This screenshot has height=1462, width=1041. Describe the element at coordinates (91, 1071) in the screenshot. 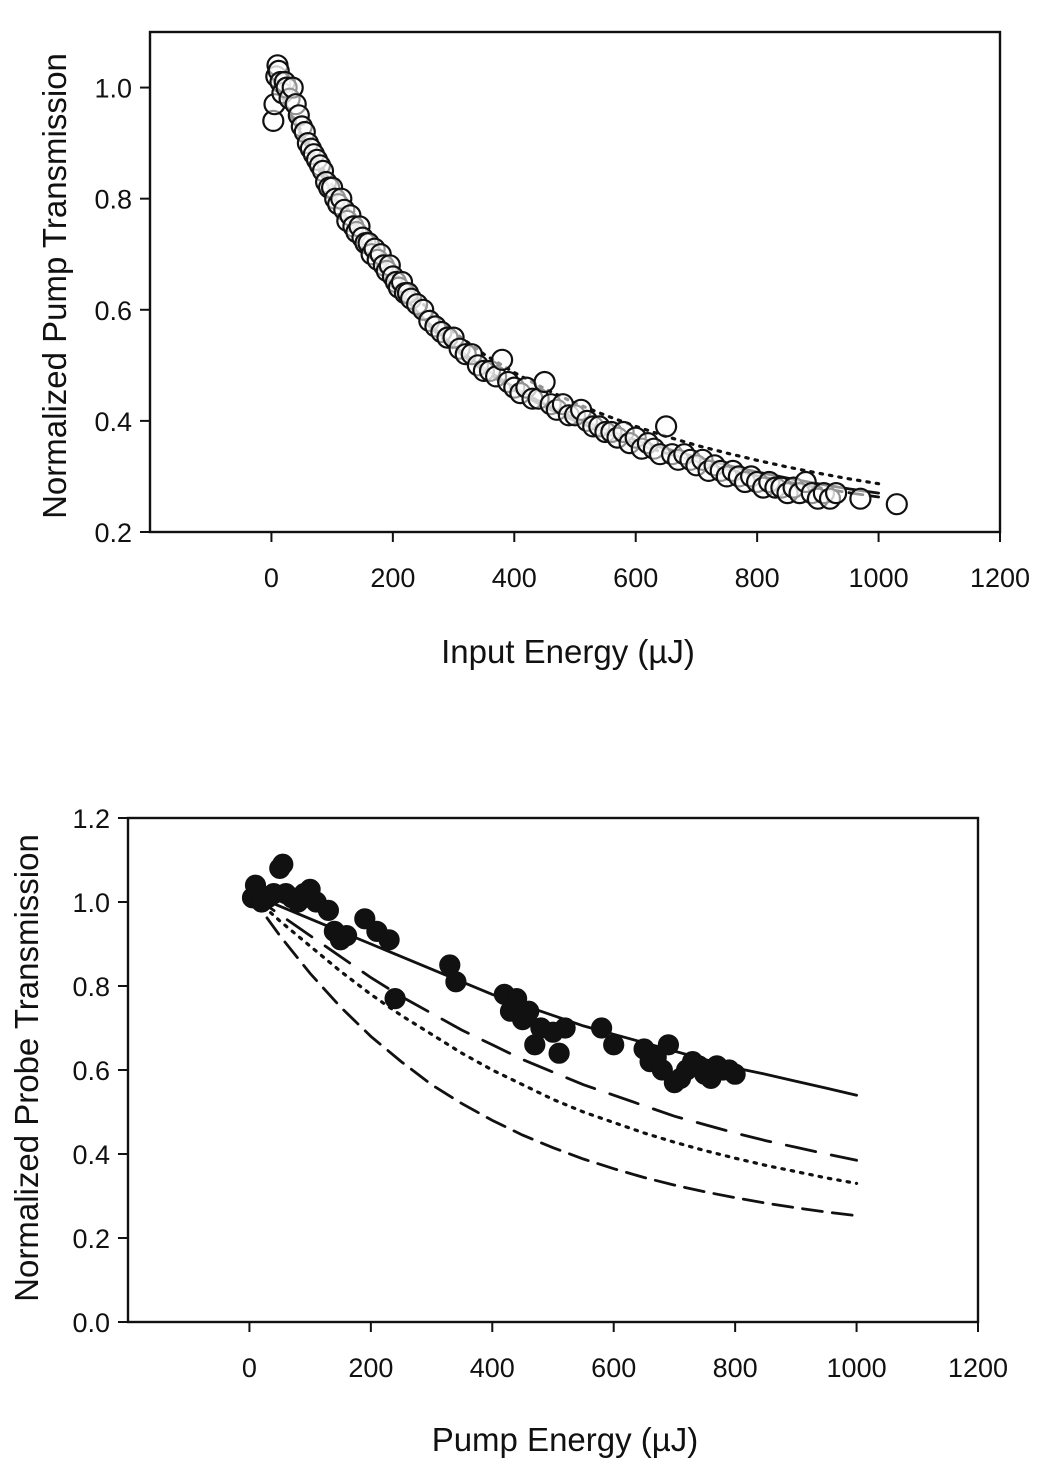

I see `probe-y-tick-label: 0.6` at that location.